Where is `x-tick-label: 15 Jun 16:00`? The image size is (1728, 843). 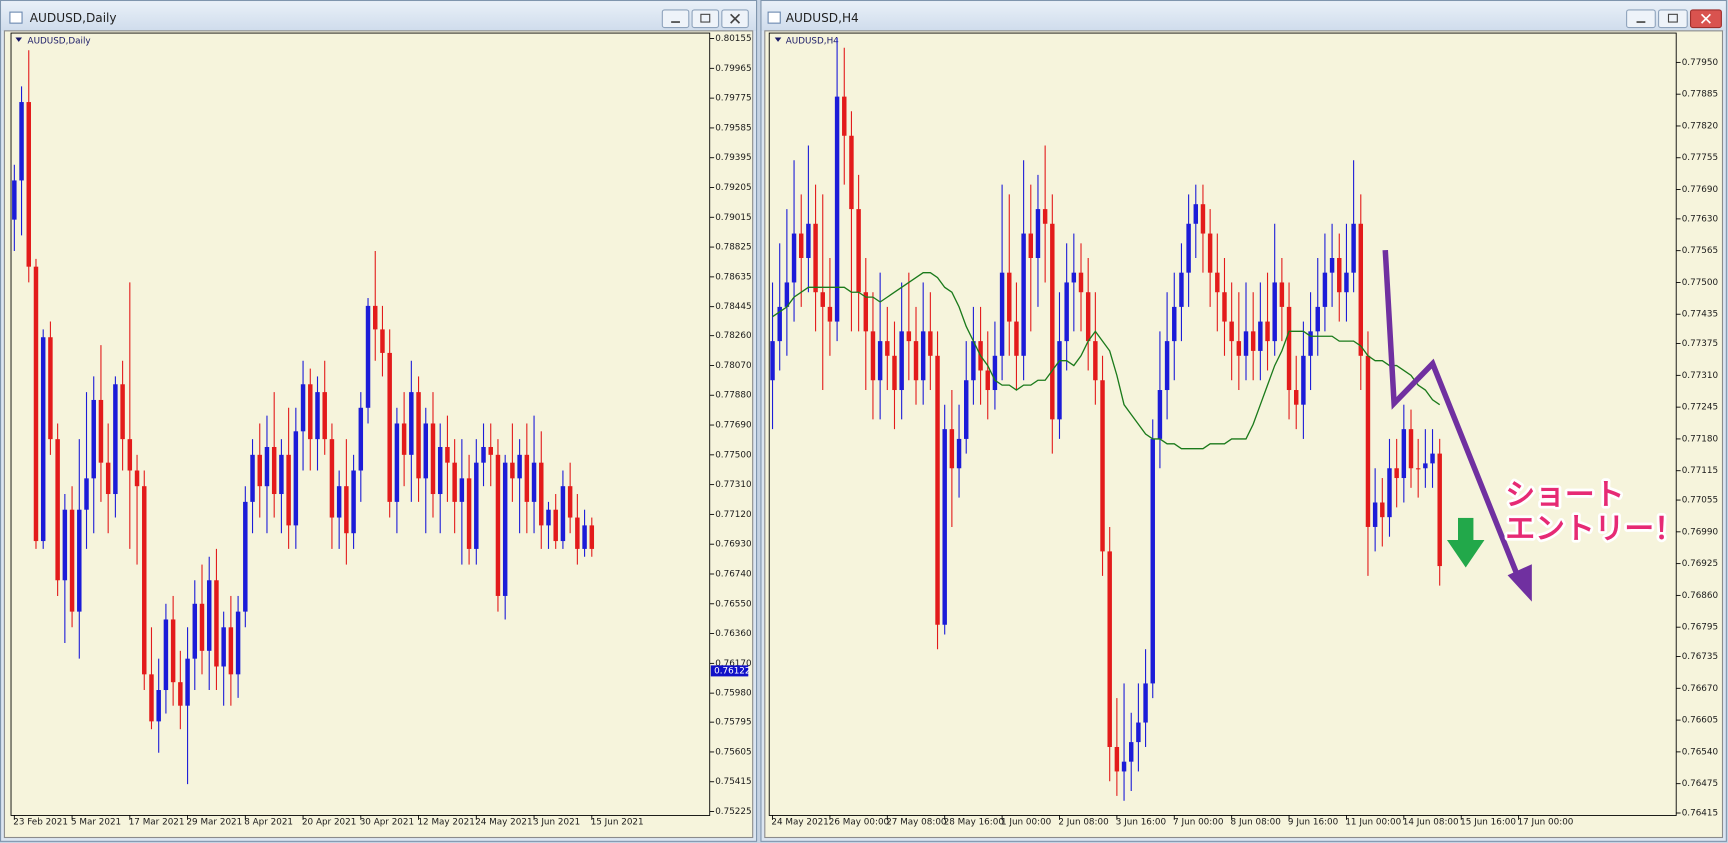
x-tick-label: 15 Jun 16:00 is located at coordinates (1488, 823).